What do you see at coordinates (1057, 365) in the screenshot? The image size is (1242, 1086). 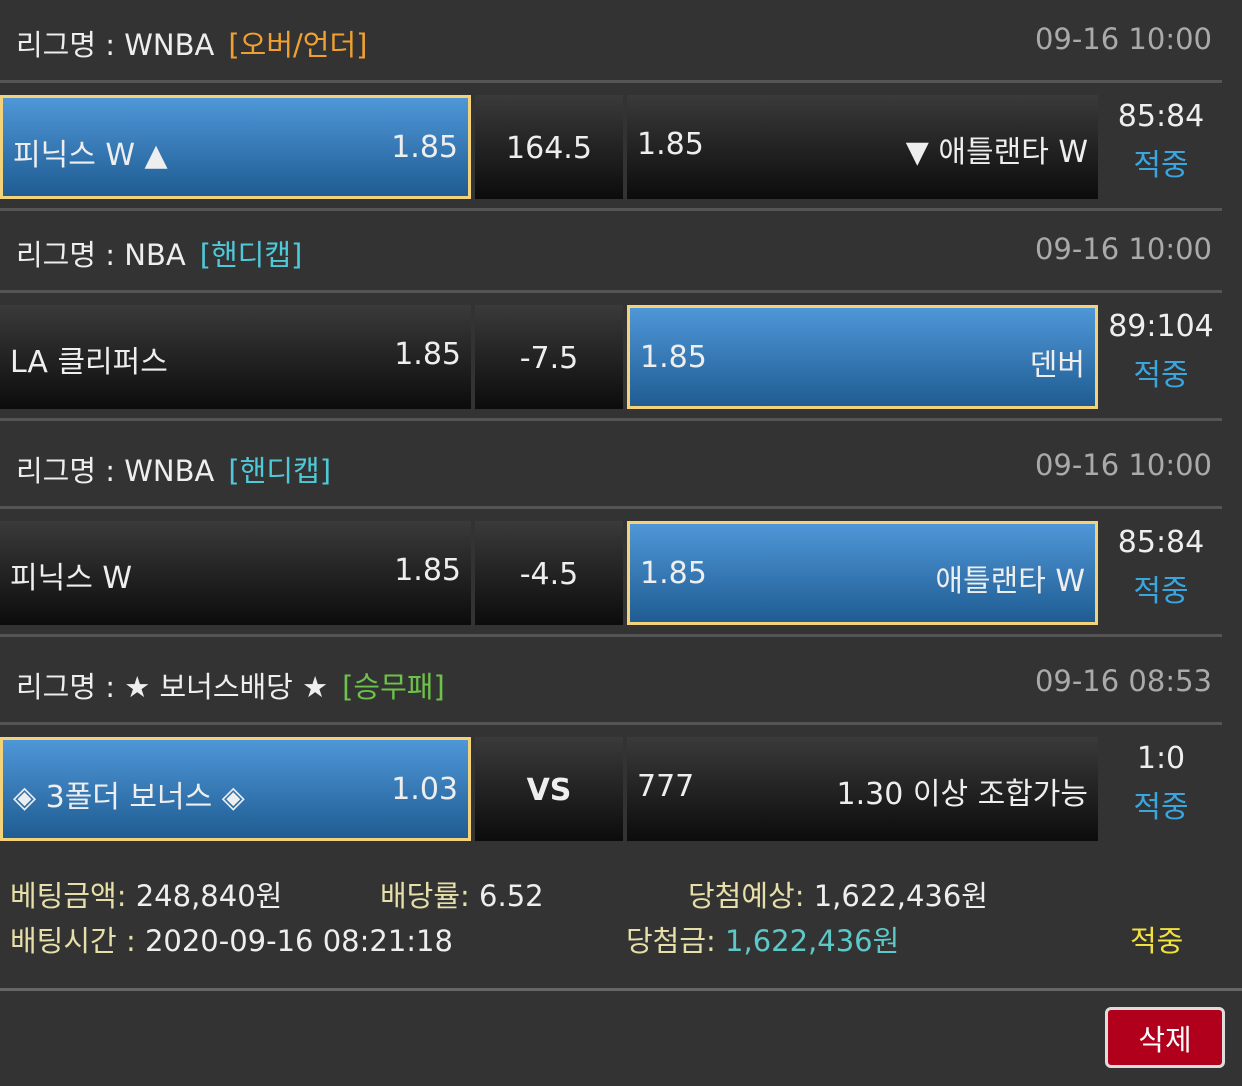 I see `away-team: 덴버` at bounding box center [1057, 365].